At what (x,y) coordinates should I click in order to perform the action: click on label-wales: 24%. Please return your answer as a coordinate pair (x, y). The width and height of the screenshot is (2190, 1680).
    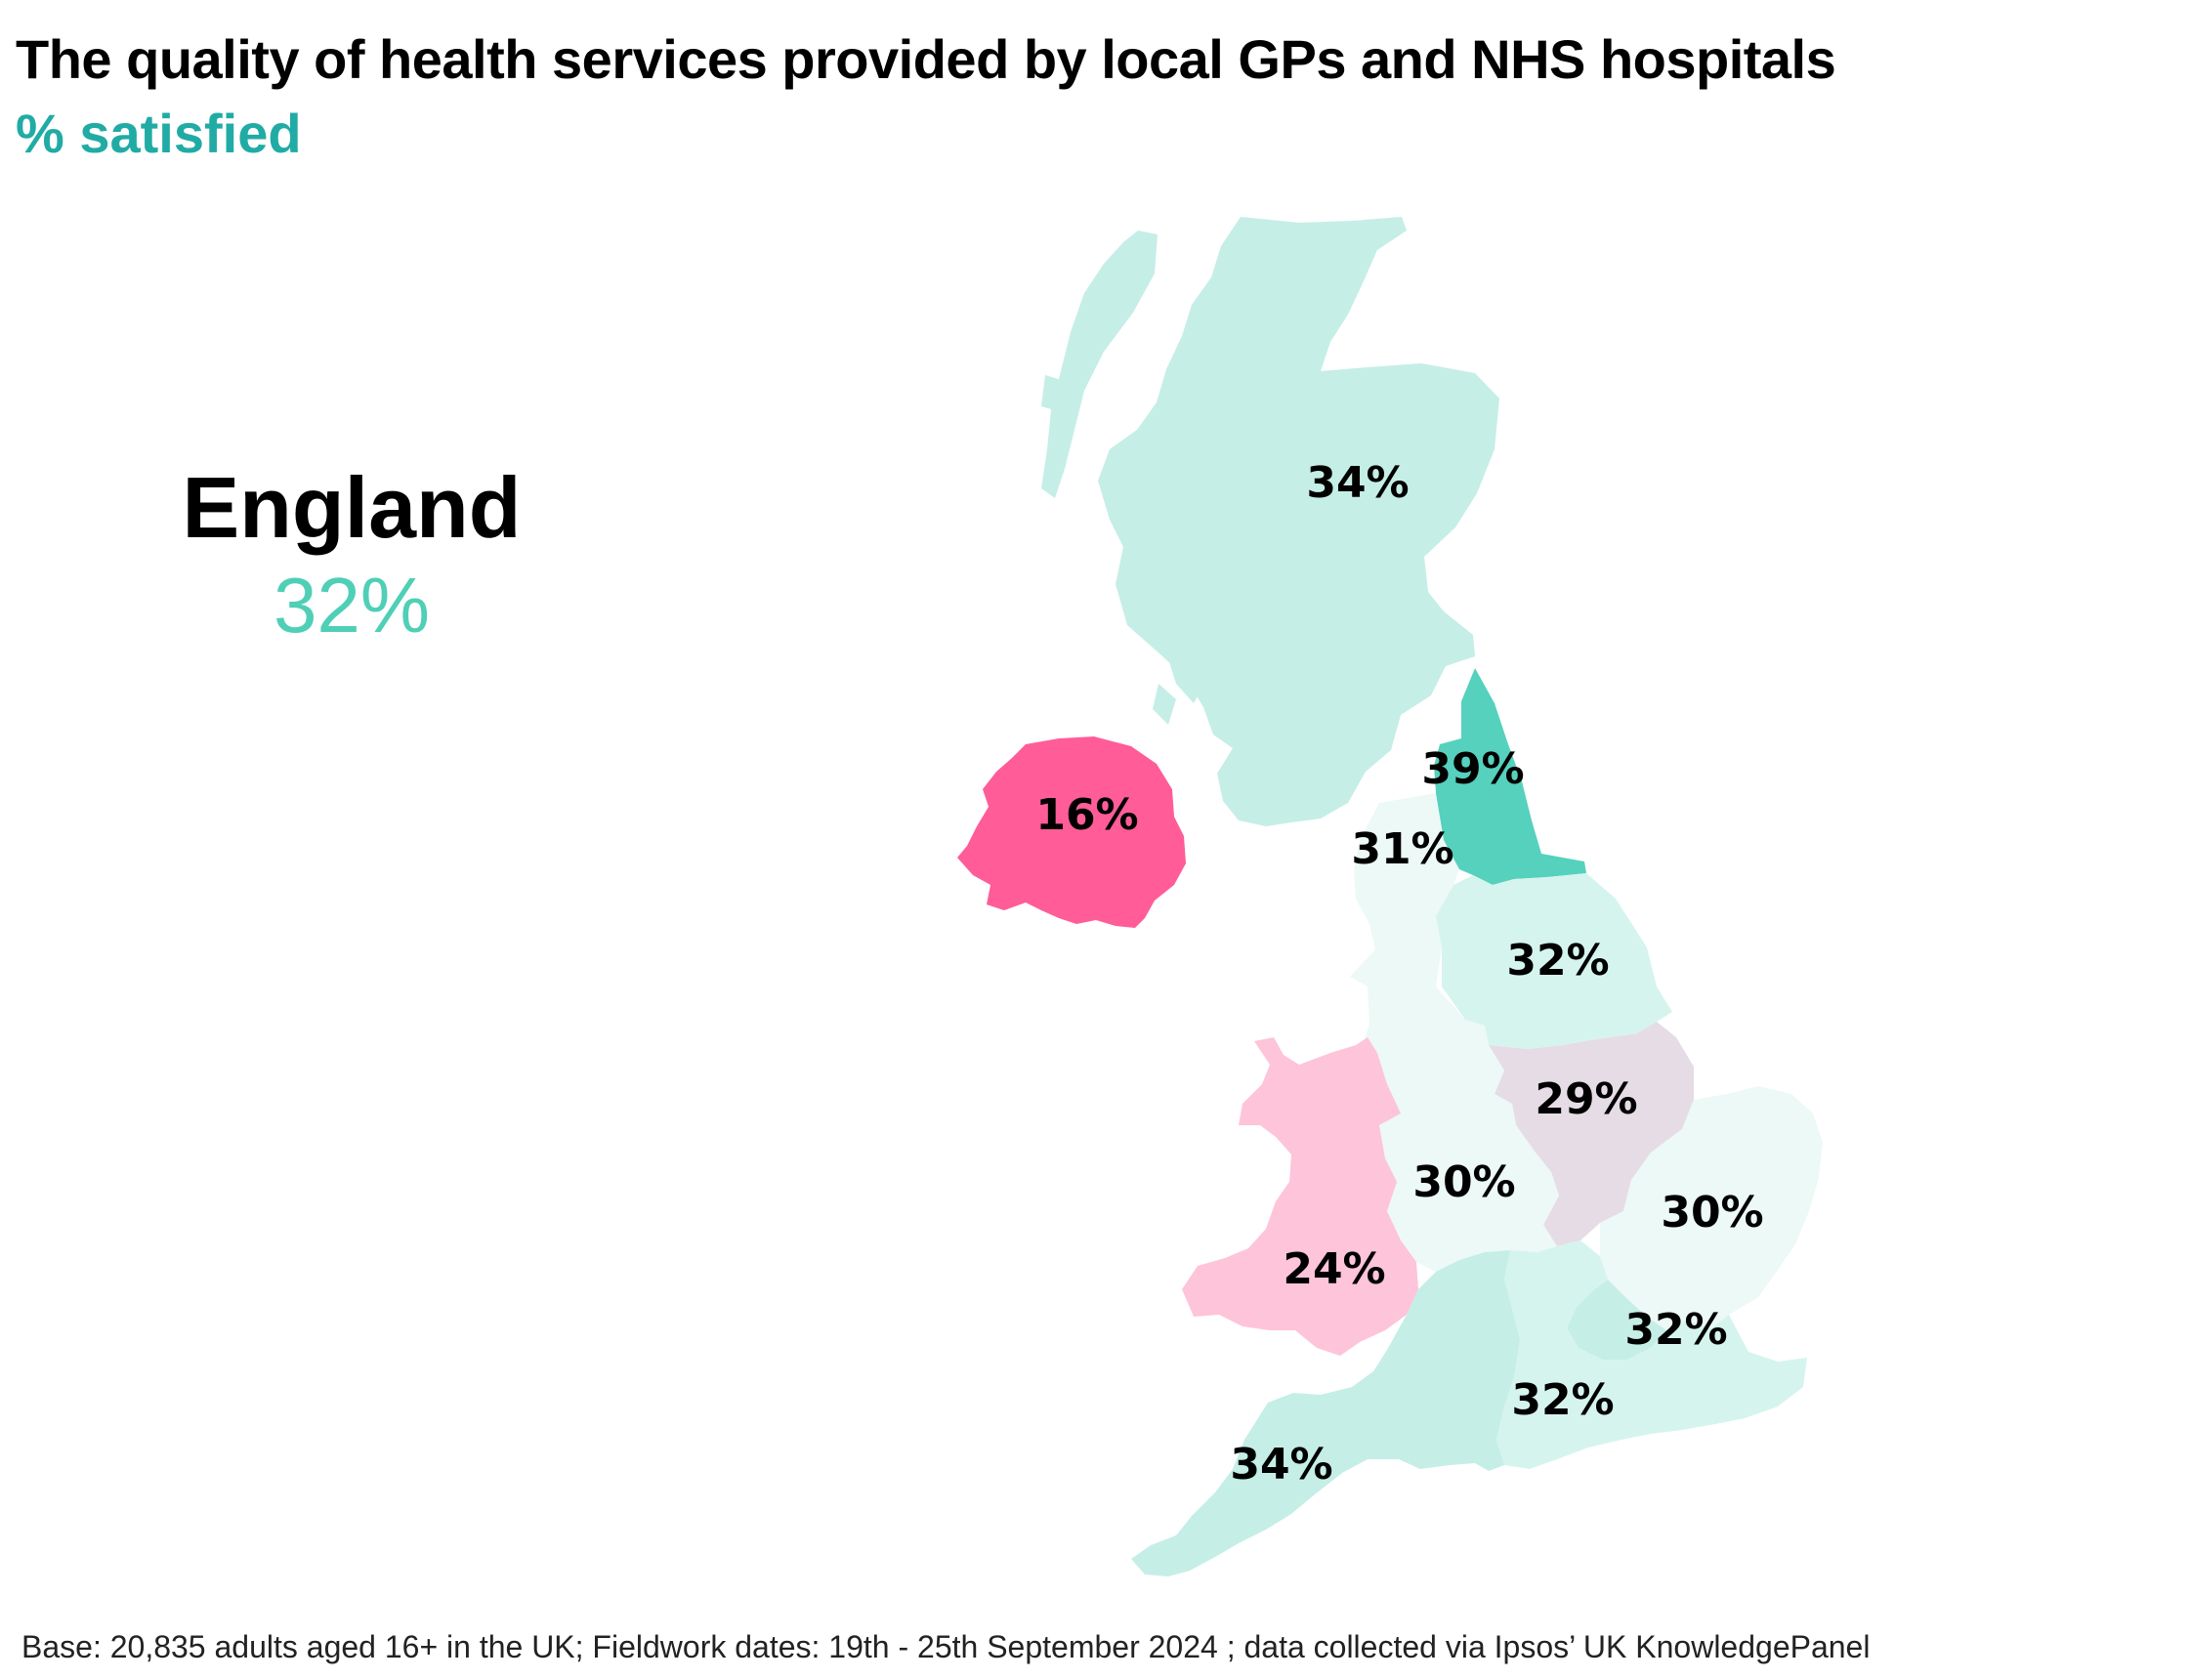
    Looking at the image, I should click on (1334, 1269).